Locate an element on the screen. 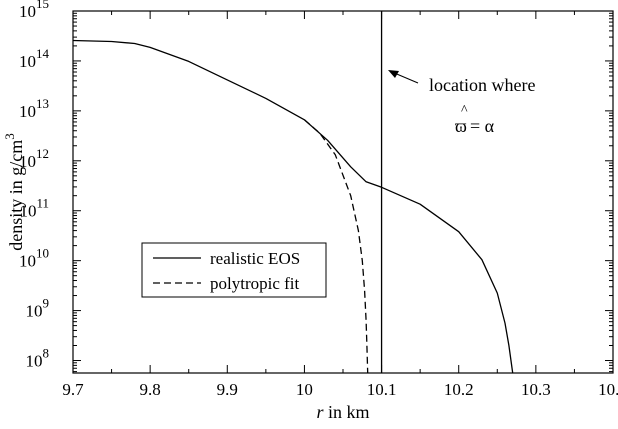 This screenshot has width=618, height=429. annotation-omega: ϖ is located at coordinates (461, 126).